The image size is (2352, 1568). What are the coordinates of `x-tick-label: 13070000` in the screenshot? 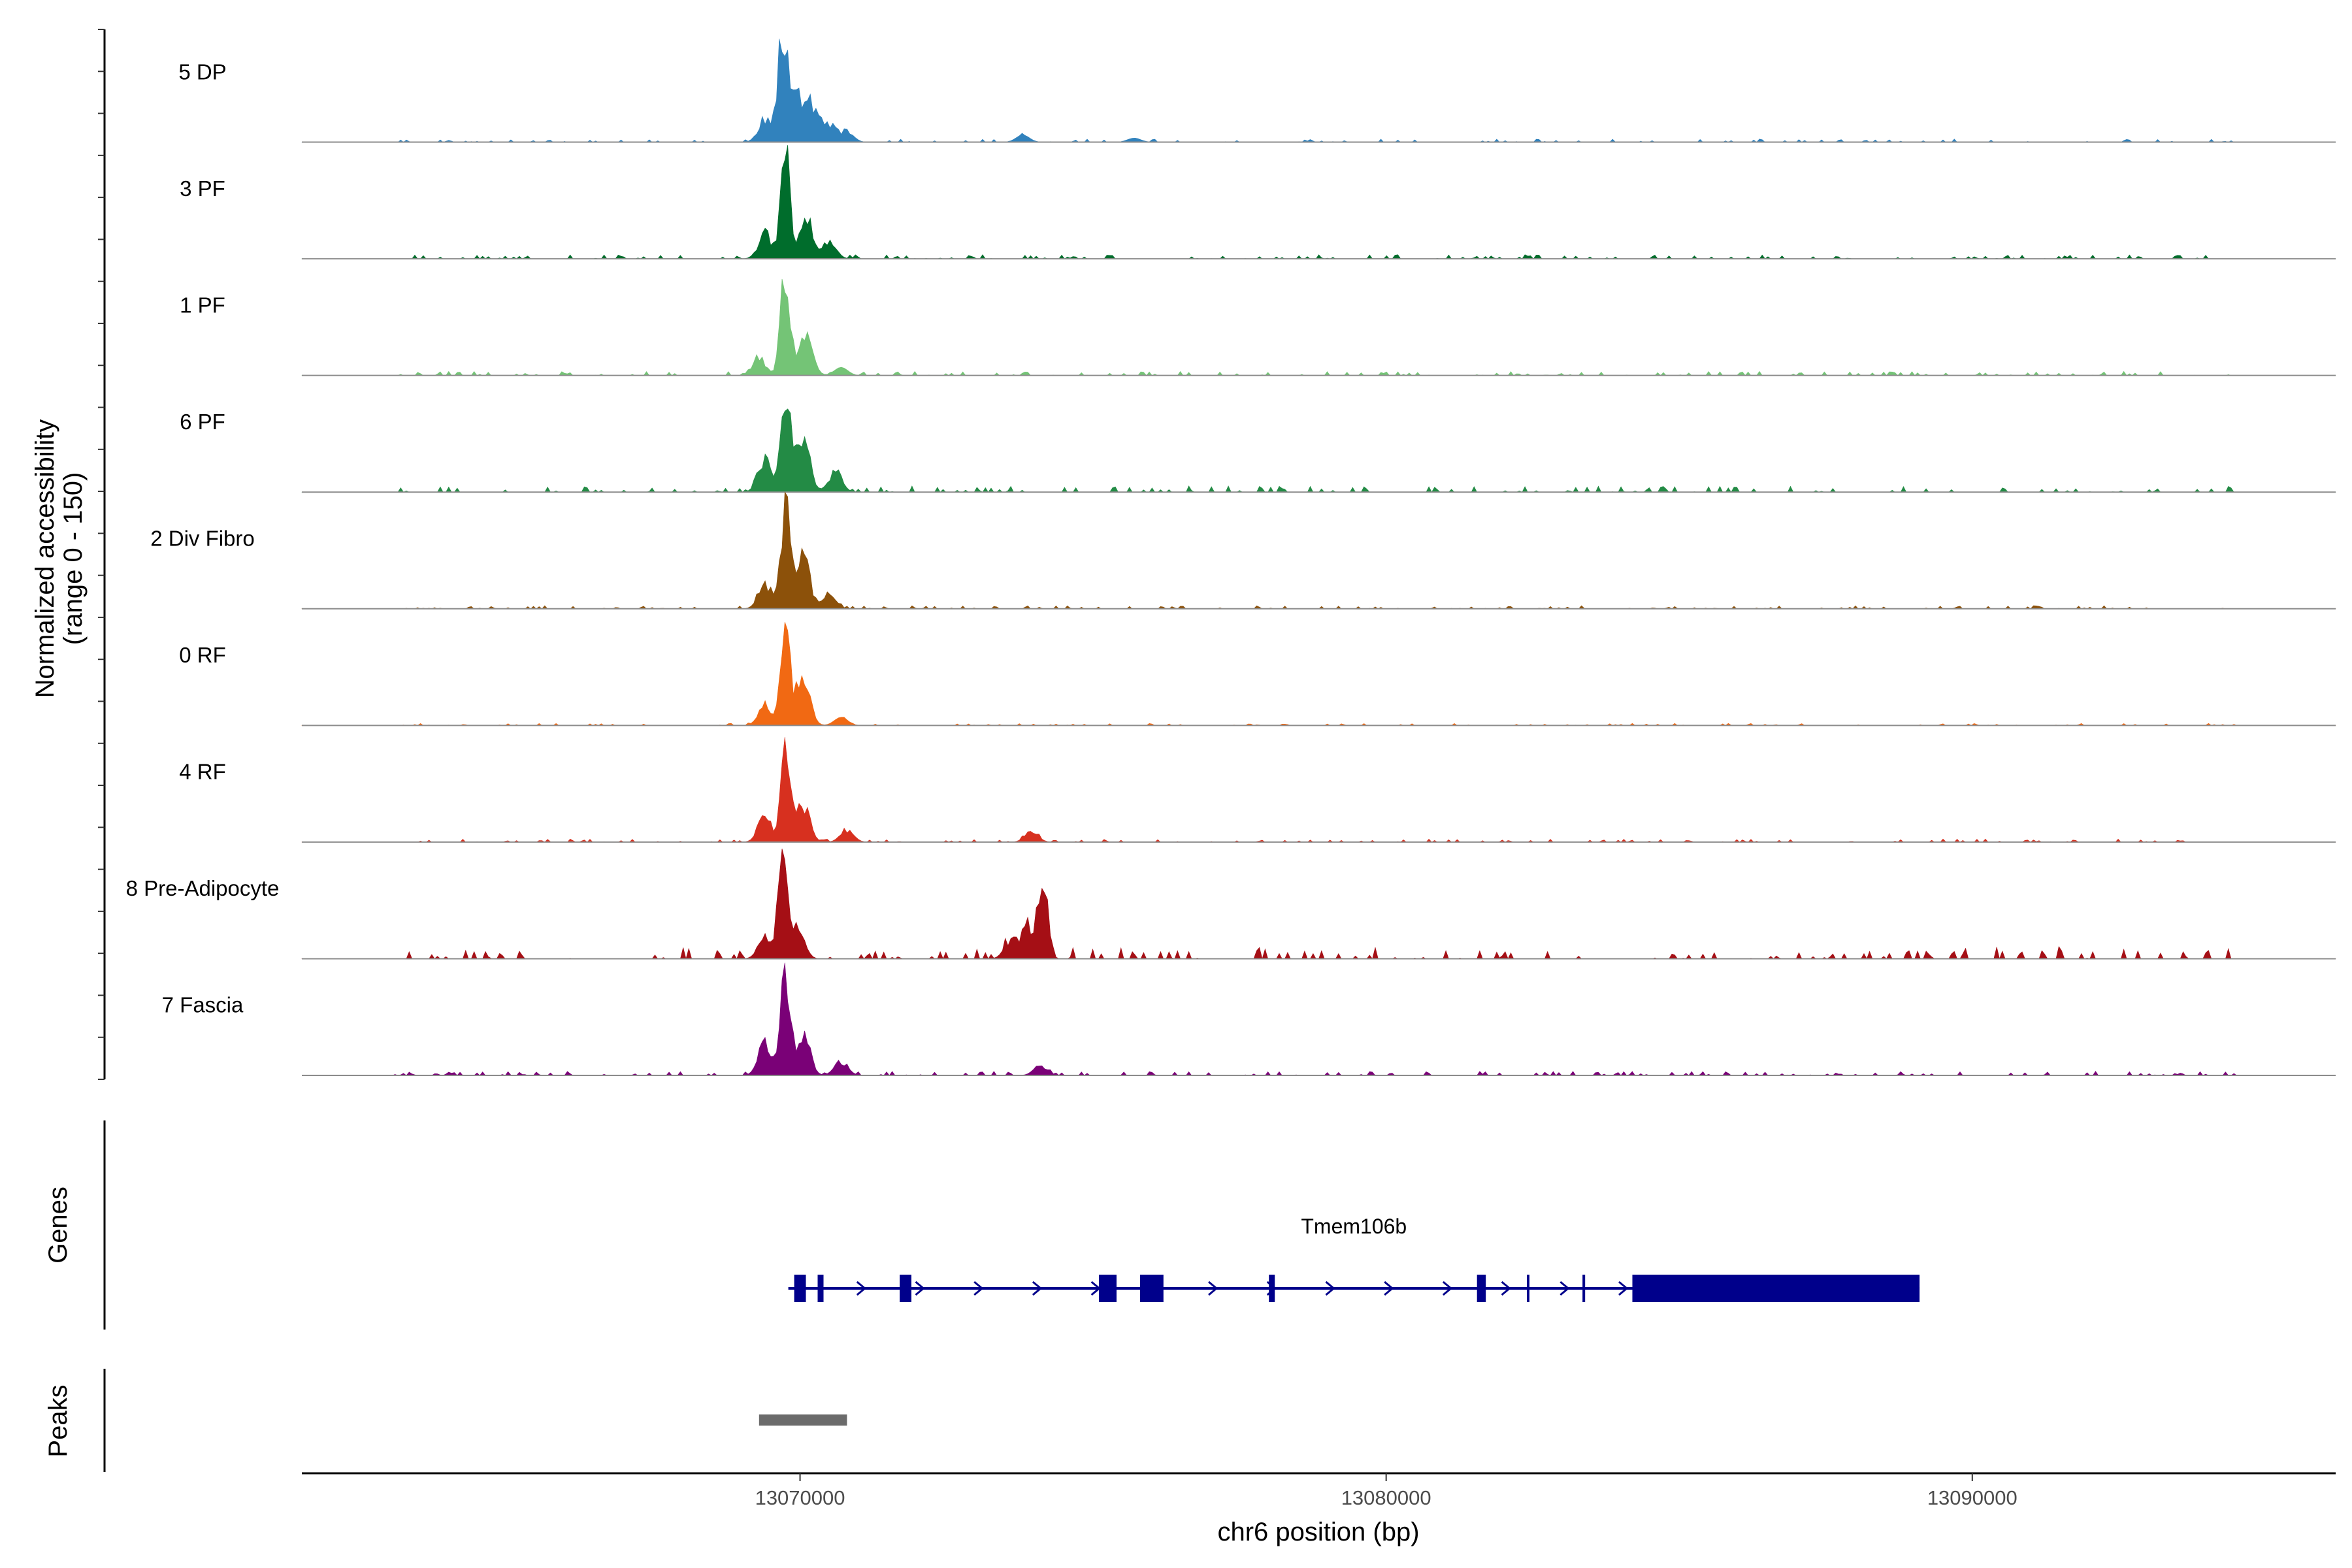 It's located at (800, 1497).